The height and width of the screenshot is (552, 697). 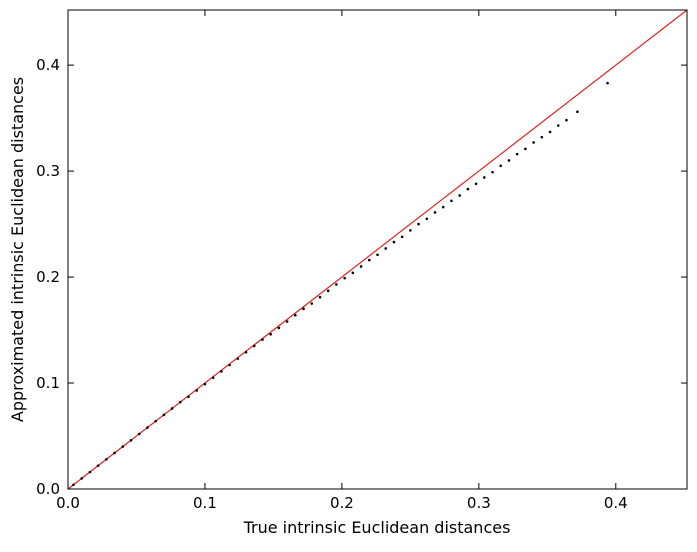 I want to click on y-tick-label: 0.2, so click(x=48, y=277).